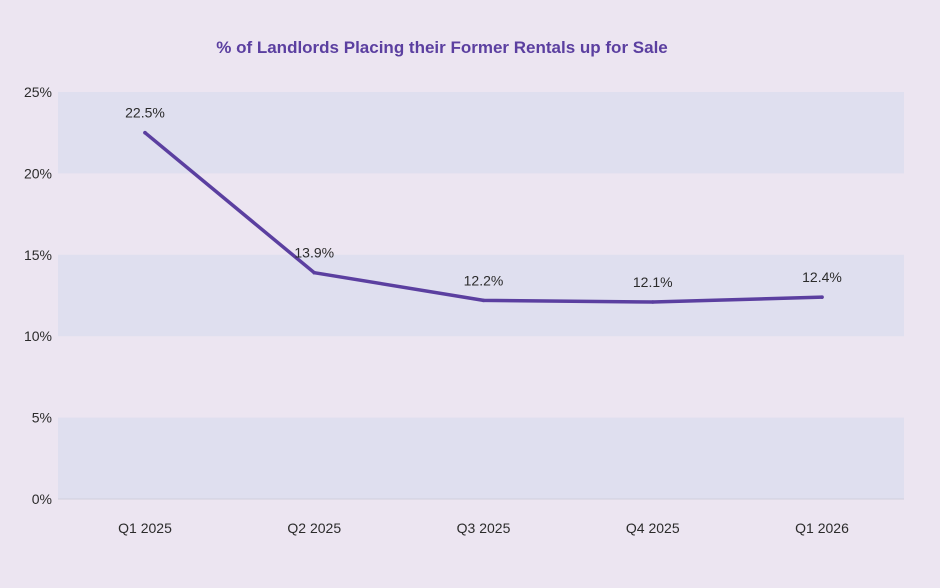 This screenshot has height=588, width=940. Describe the element at coordinates (145, 113) in the screenshot. I see `data-label: 22.5%` at that location.